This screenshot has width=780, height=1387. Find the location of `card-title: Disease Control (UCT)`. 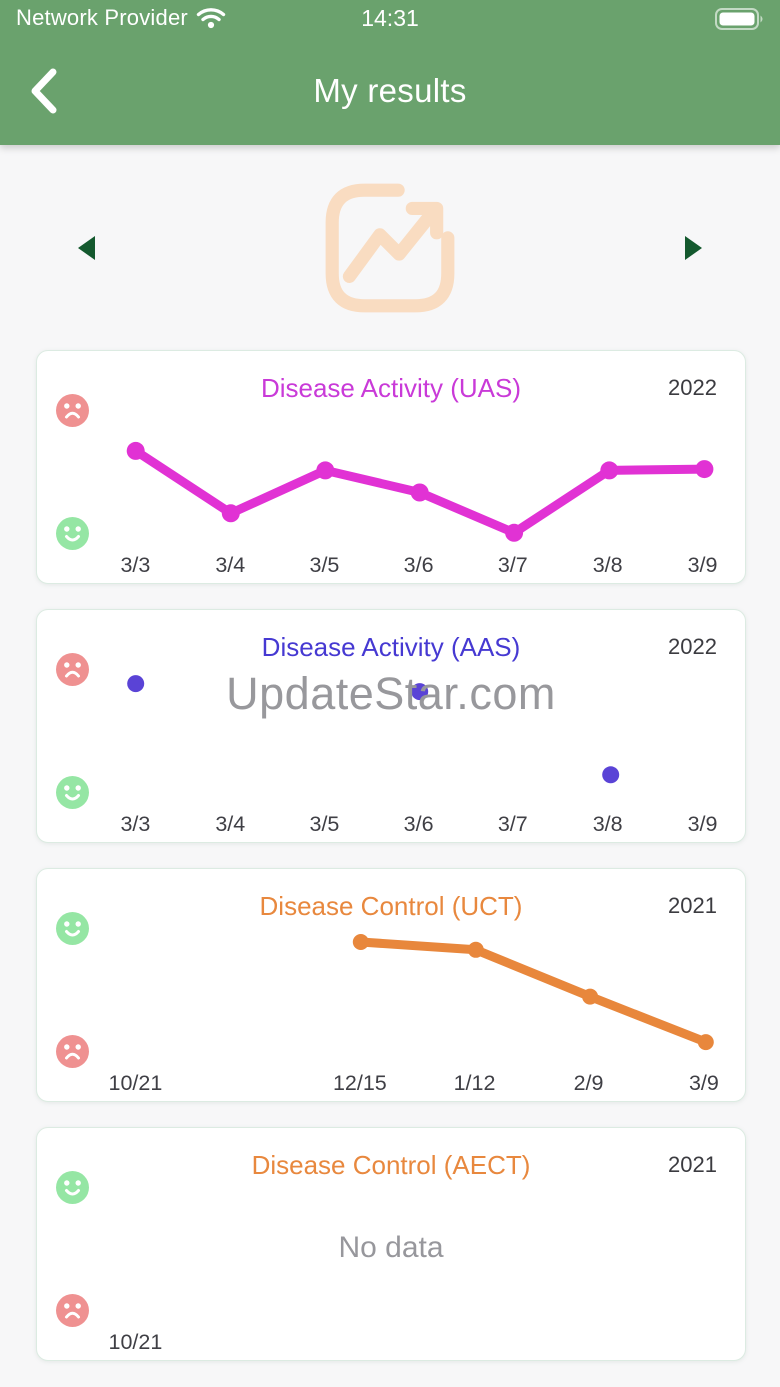

card-title: Disease Control (UCT) is located at coordinates (391, 906).